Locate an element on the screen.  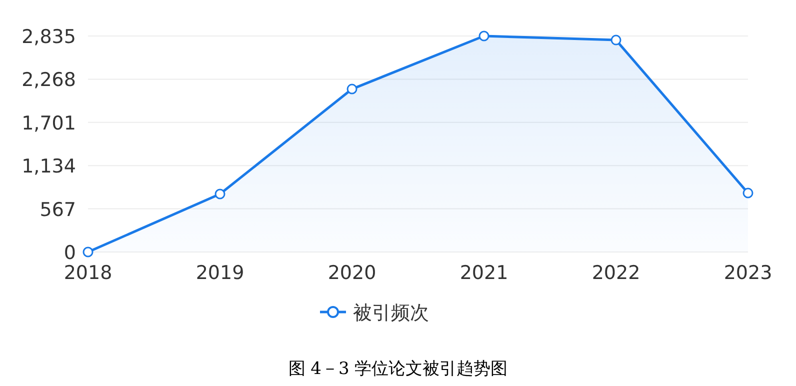
x-tick-label: 2018 is located at coordinates (88, 273).